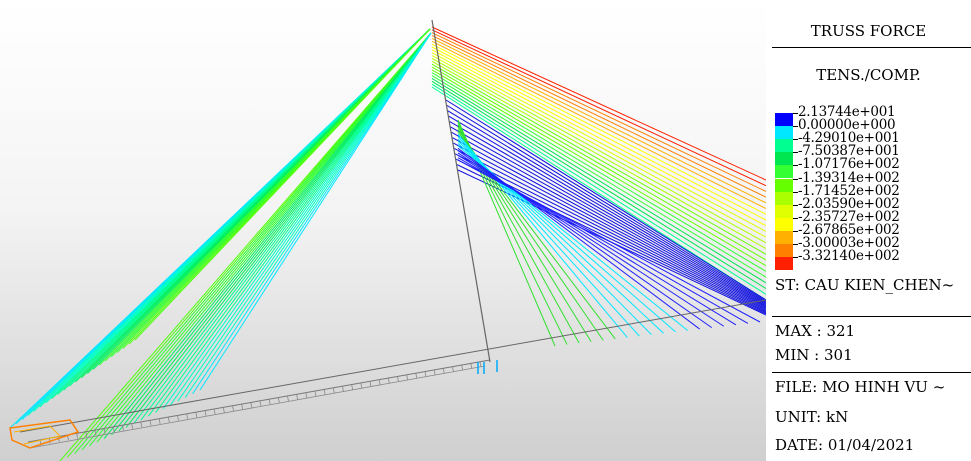 Image resolution: width=971 pixels, height=461 pixels. I want to click on scale-value: -4.29010e+001, so click(849, 138).